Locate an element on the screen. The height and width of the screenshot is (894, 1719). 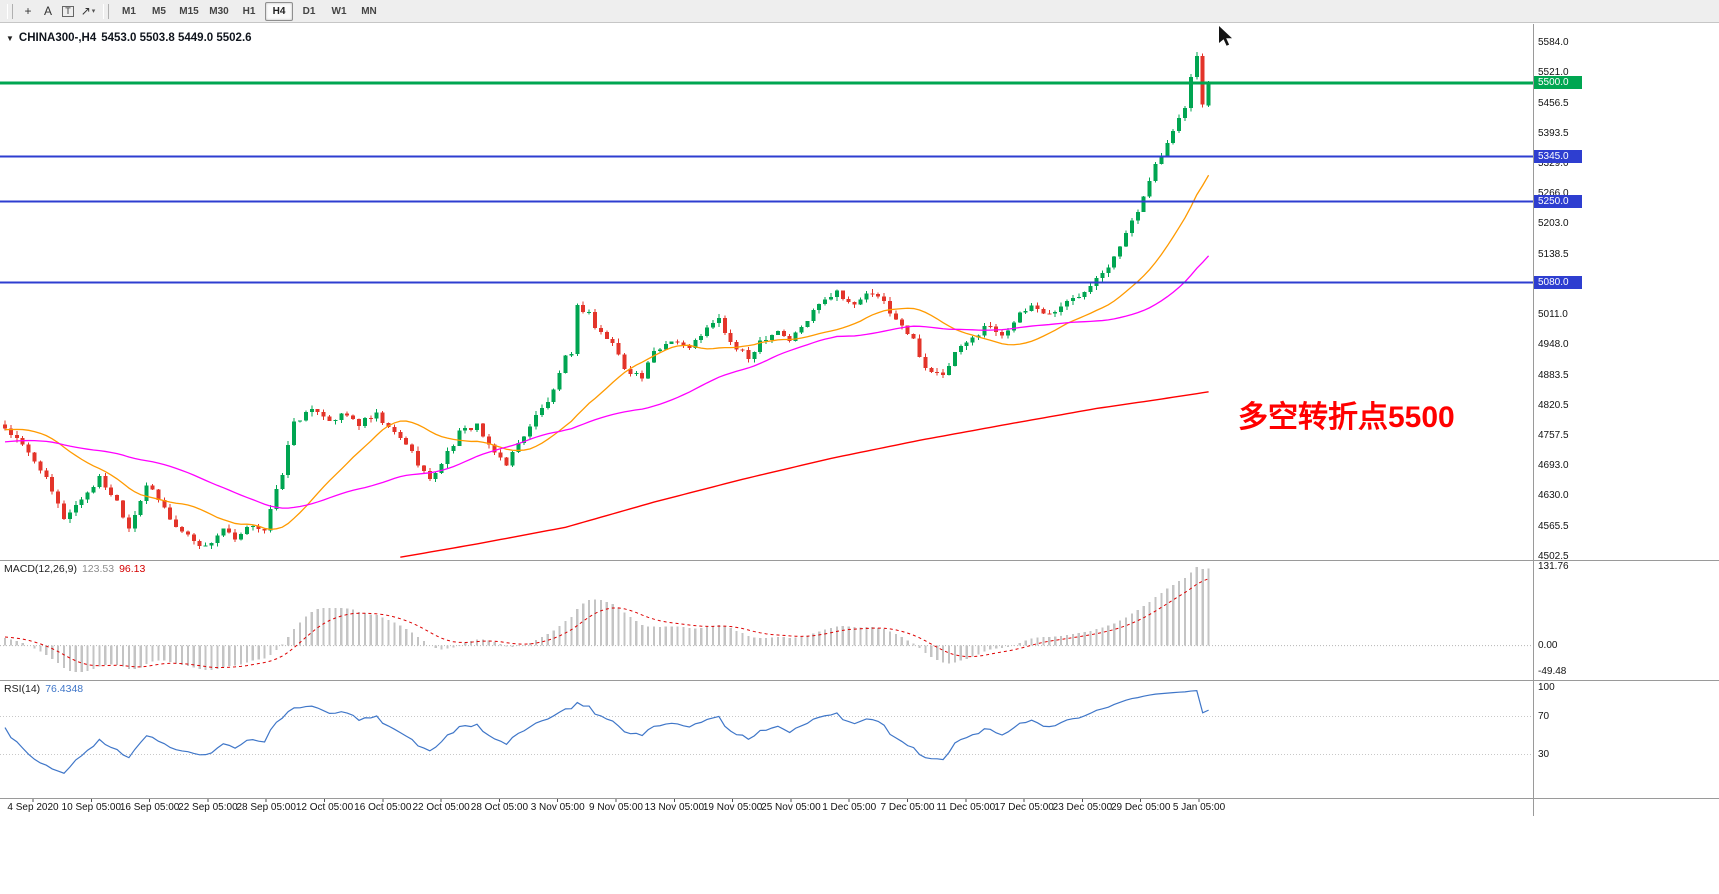
price-axis-label: 4757.5 is located at coordinates (1553, 435).